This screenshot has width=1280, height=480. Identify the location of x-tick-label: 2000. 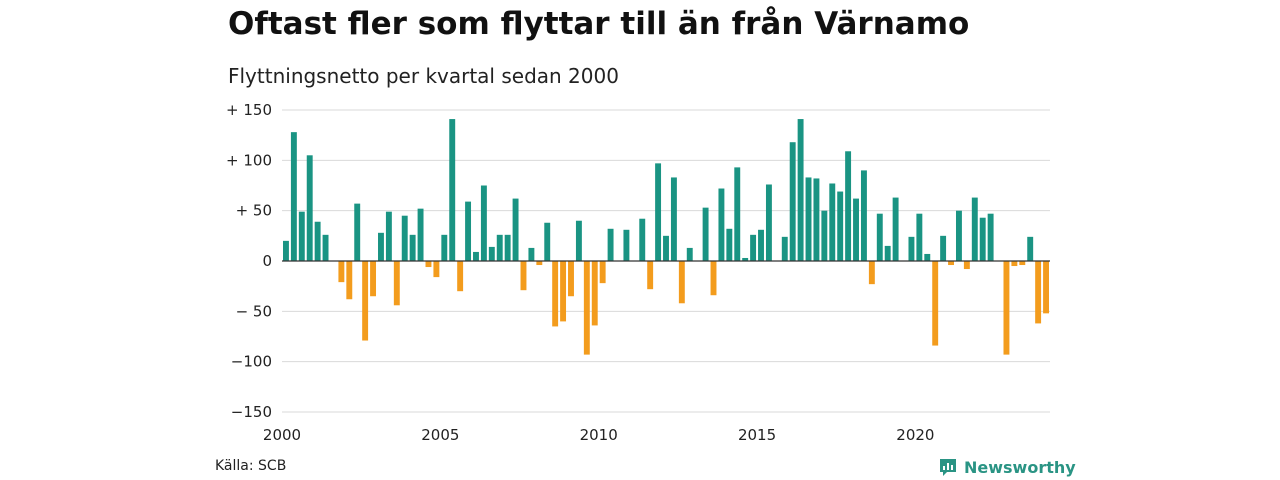
(282, 435).